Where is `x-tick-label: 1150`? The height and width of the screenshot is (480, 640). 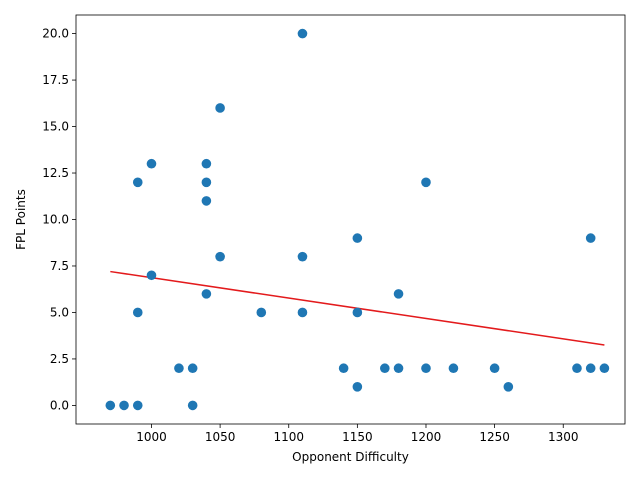
x-tick-label: 1150 is located at coordinates (357, 437).